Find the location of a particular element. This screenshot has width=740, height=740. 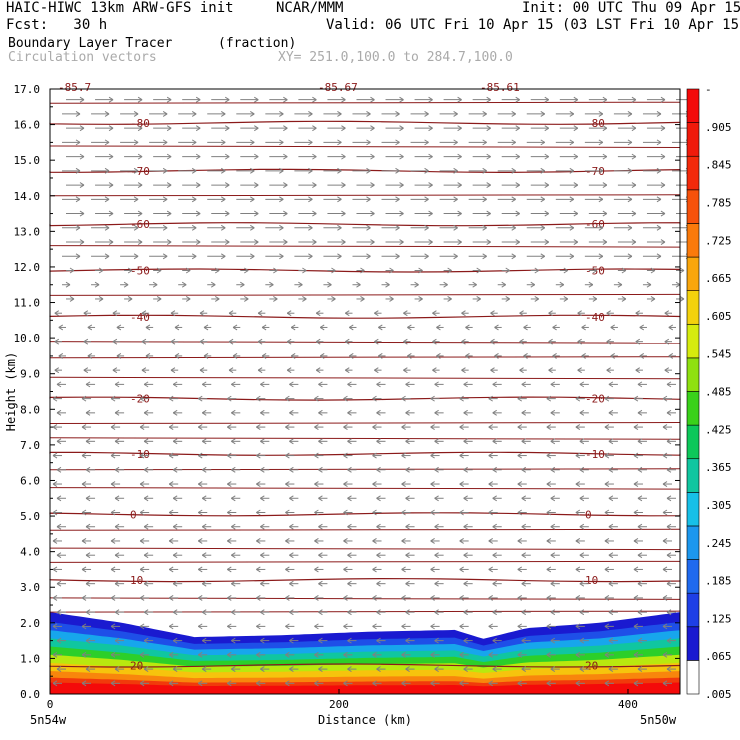

x-axis-title: Distance (km) is located at coordinates (365, 720).